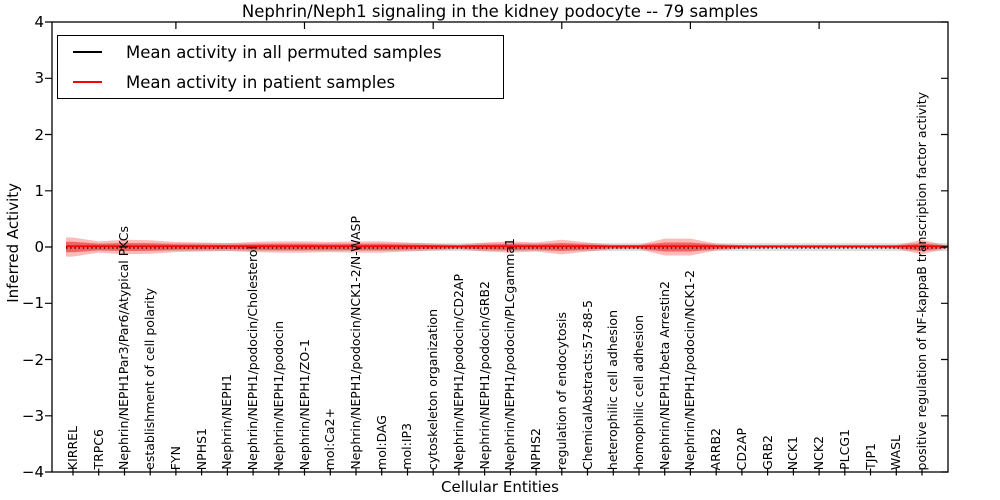 The height and width of the screenshot is (500, 1000). Describe the element at coordinates (253, 357) in the screenshot. I see `entity-label: Nephrin/NEPH1/podocin/Cholesterol` at that location.